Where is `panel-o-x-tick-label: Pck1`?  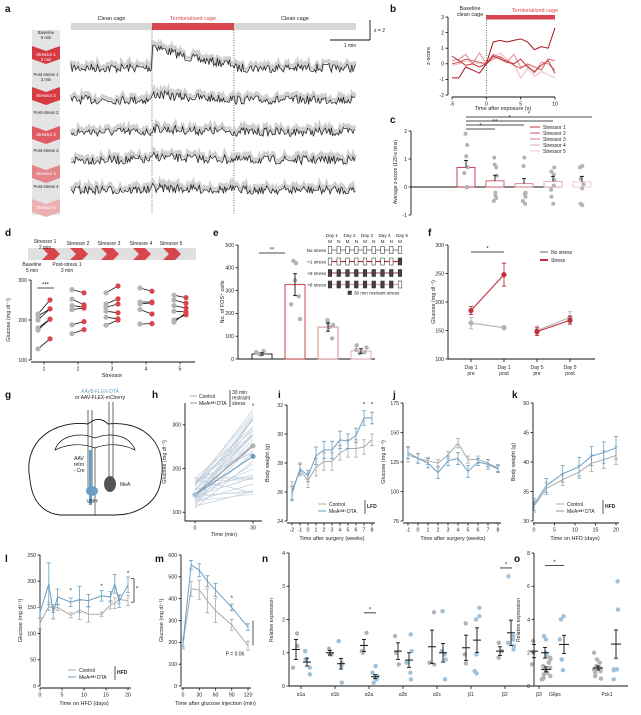
panel-o-x-tick-label: Pck1 is located at coordinates (606, 695).